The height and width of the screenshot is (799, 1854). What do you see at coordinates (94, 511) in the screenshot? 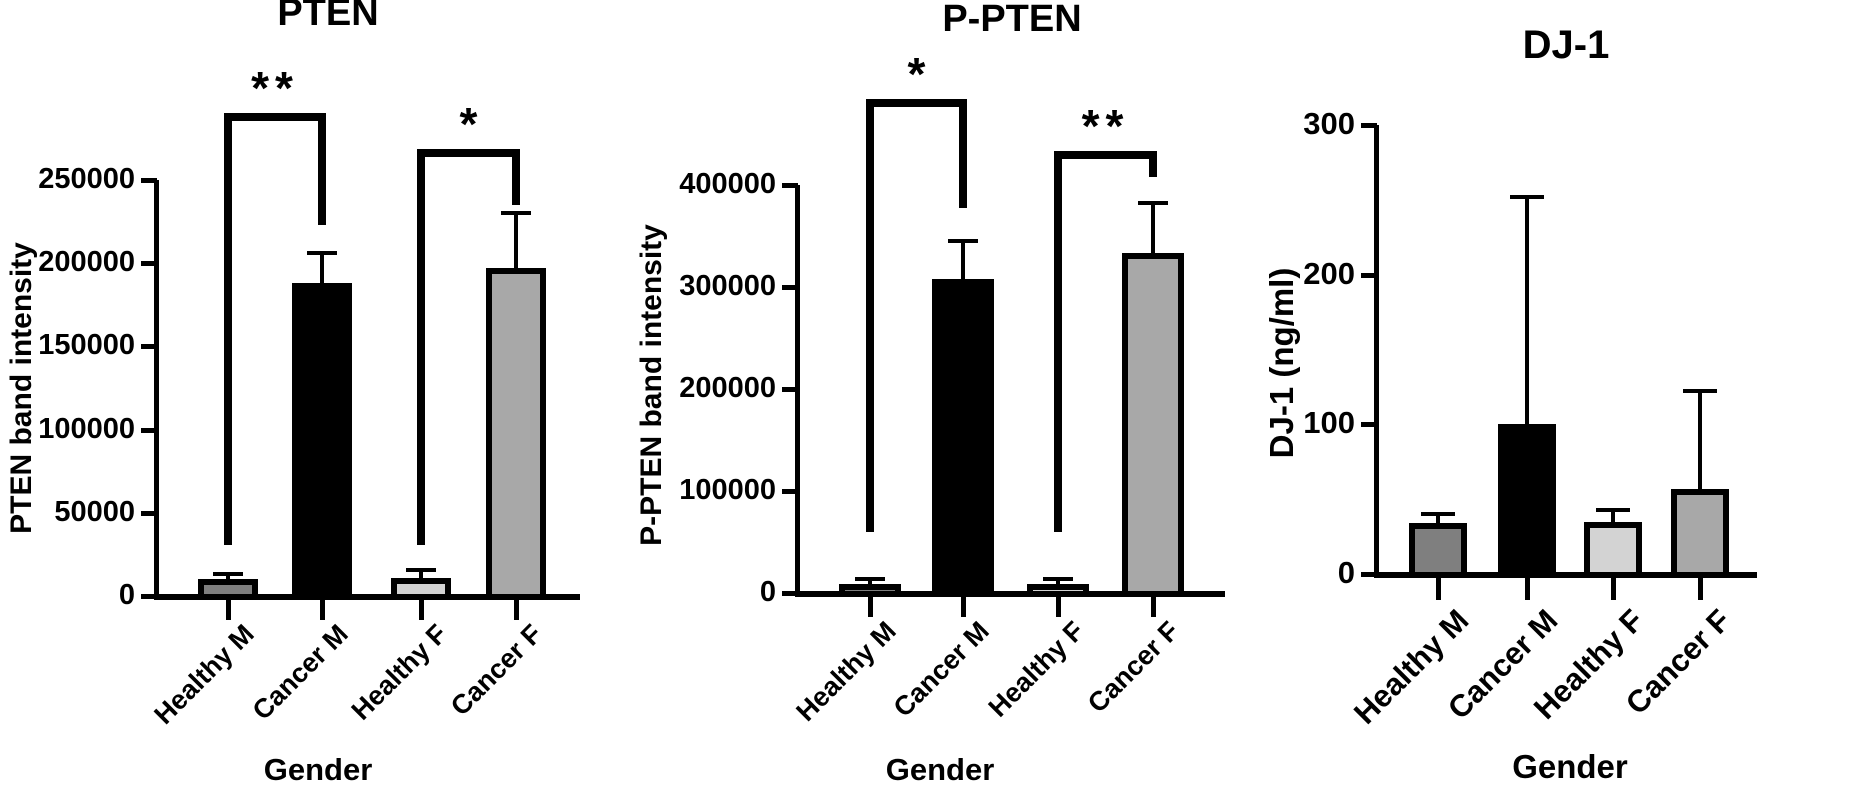
I see `y-tick-label: 50000` at bounding box center [94, 511].